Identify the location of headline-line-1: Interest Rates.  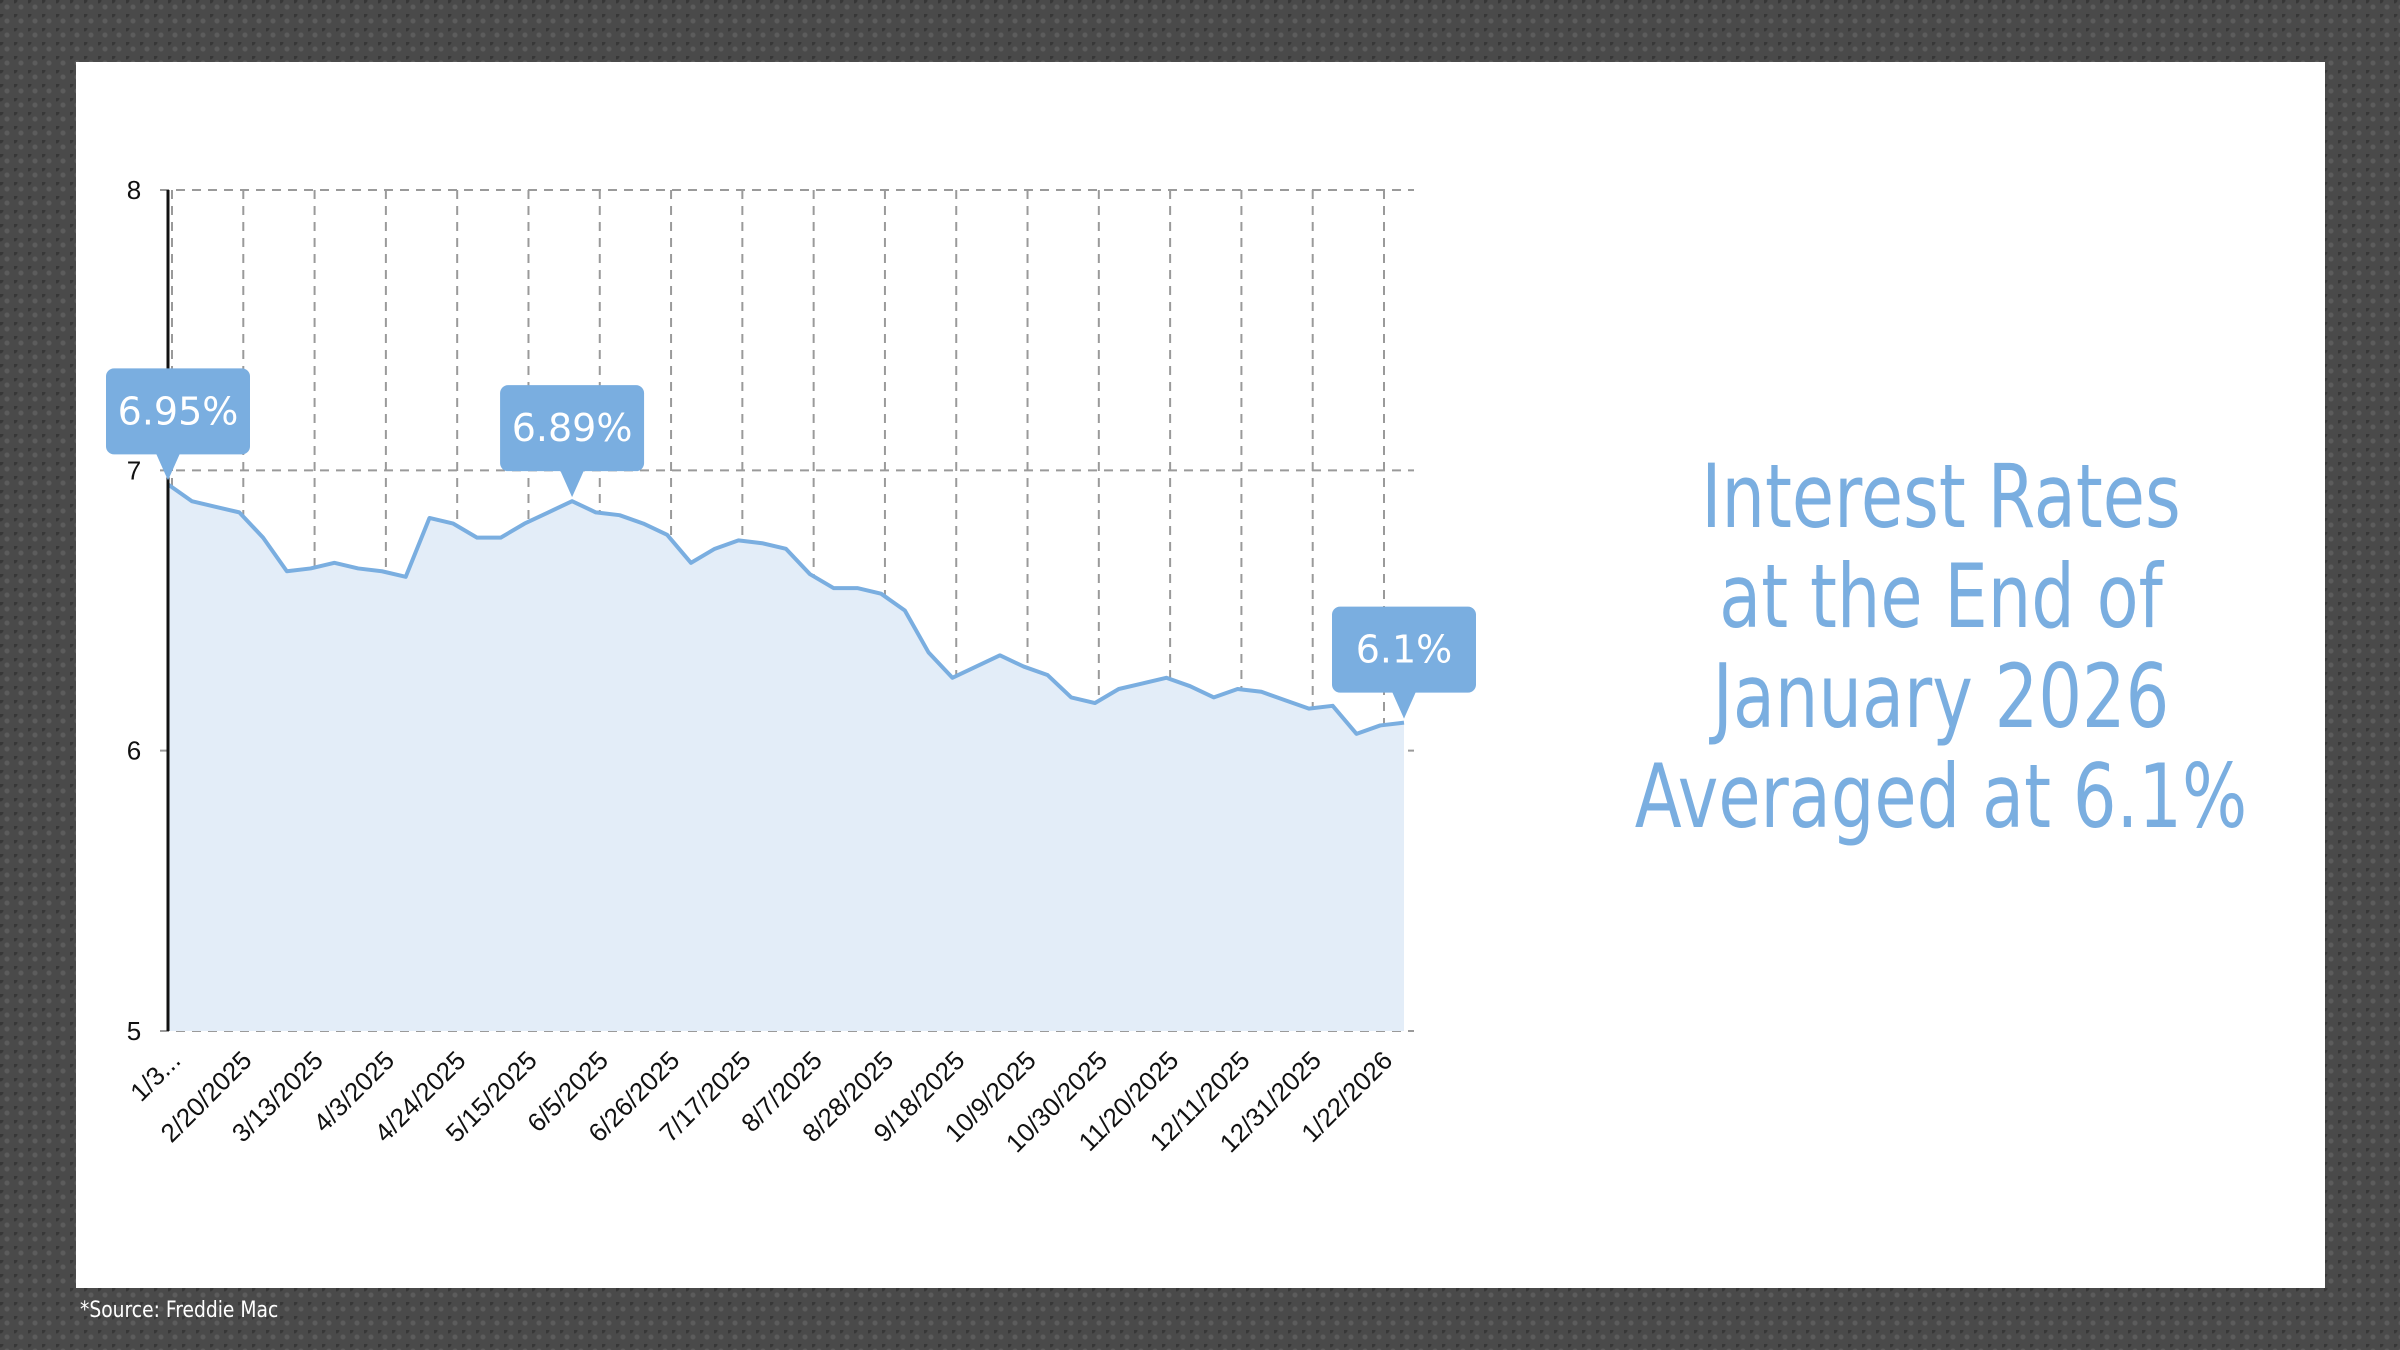
(1941, 496).